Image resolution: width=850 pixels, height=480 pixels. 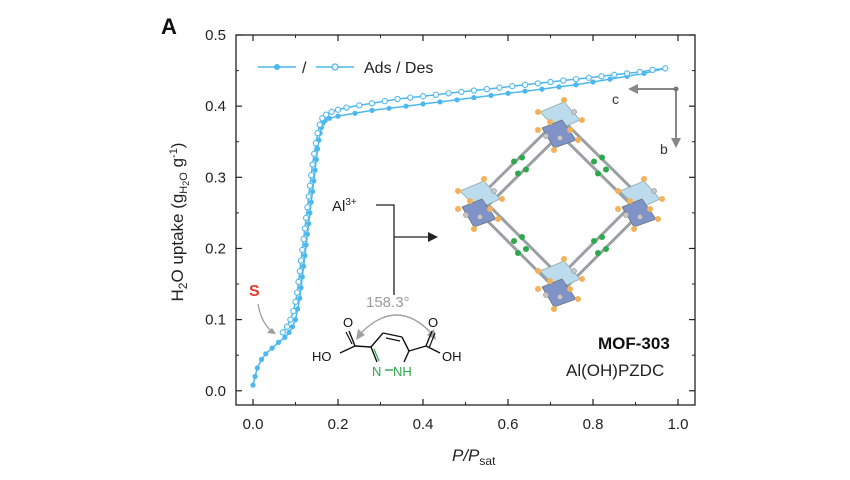 What do you see at coordinates (646, 120) in the screenshot?
I see `crystal-axes: c b` at bounding box center [646, 120].